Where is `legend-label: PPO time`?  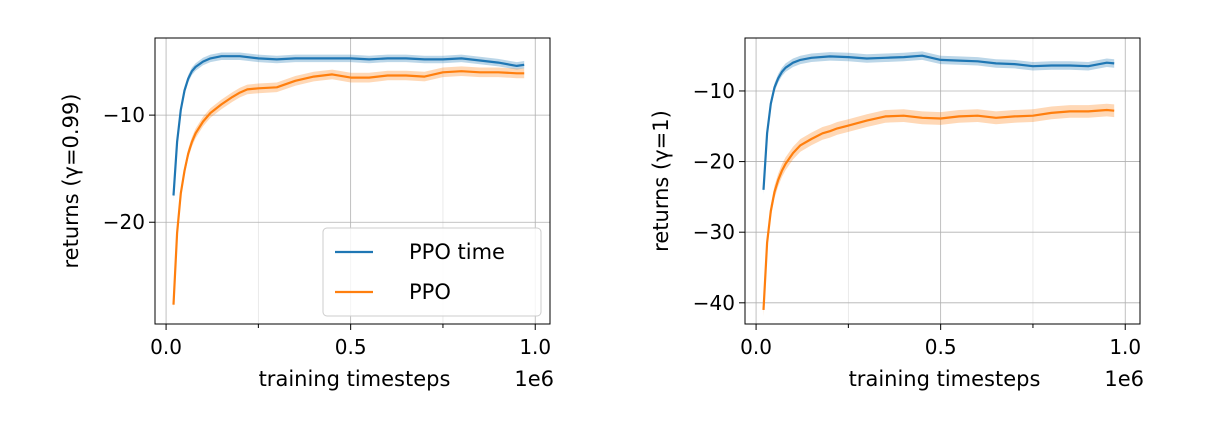
legend-label: PPO time is located at coordinates (457, 252).